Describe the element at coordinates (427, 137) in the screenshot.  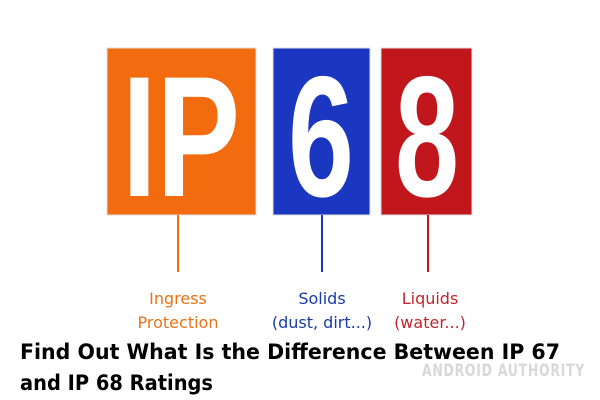
I see `box-text: 8` at that location.